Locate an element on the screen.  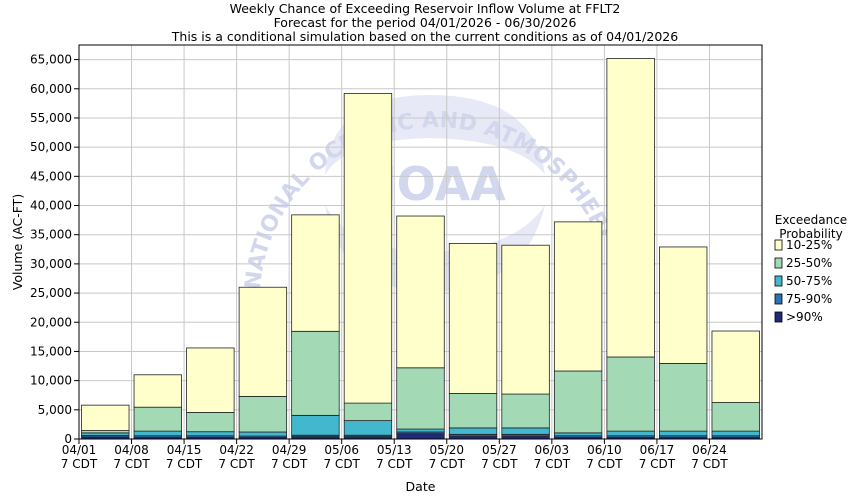
legend-label: 25-50% is located at coordinates (809, 263).